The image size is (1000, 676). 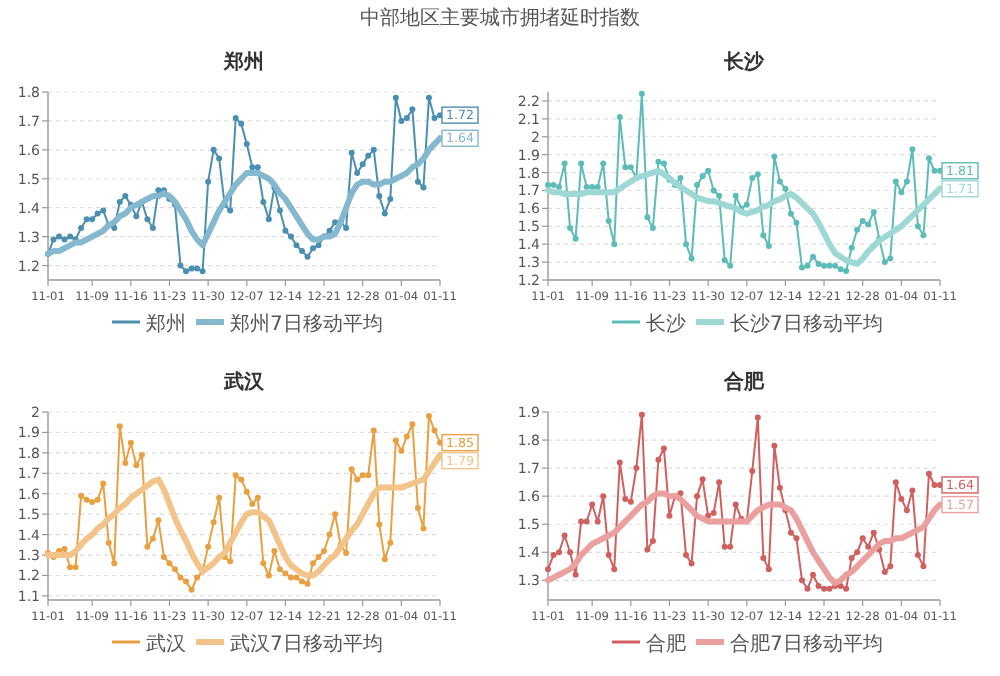 I want to click on legend-label: 长沙7日移动平均, so click(x=806, y=324).